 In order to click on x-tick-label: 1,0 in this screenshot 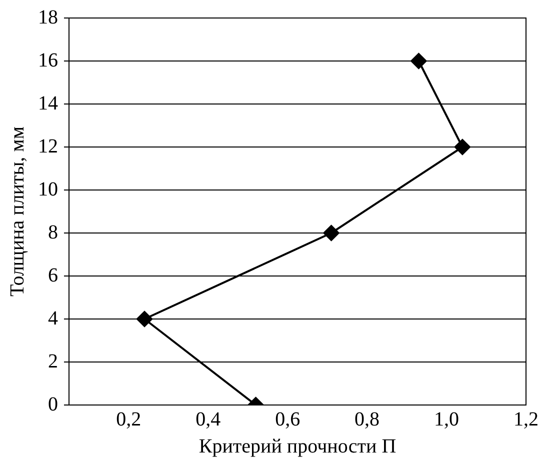, I will do `click(447, 419)`.